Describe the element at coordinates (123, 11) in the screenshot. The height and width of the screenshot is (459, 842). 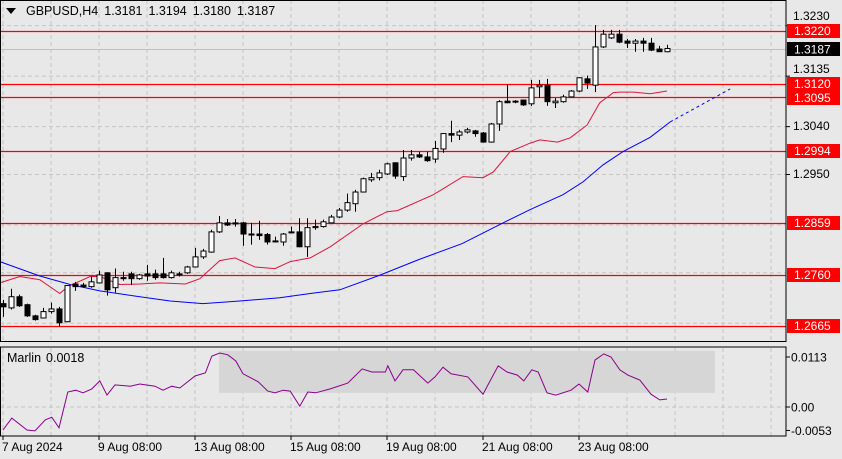
I see `open-price: 1.3181` at that location.